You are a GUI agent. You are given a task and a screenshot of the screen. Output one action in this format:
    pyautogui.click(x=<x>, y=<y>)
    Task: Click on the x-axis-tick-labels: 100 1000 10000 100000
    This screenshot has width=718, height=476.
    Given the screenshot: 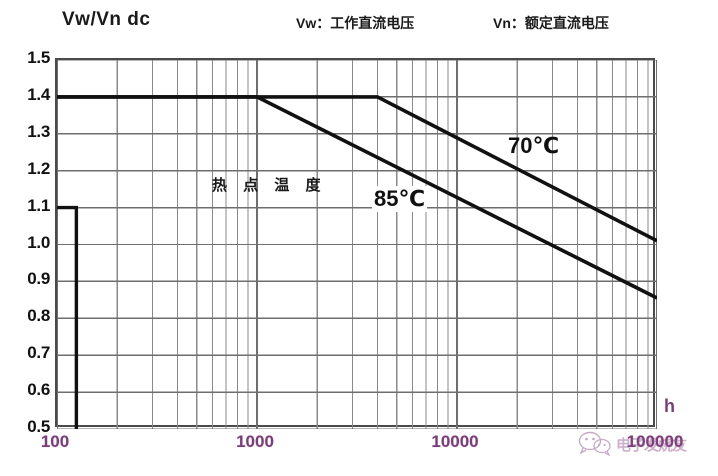 What is the action you would take?
    pyautogui.click(x=362, y=447)
    